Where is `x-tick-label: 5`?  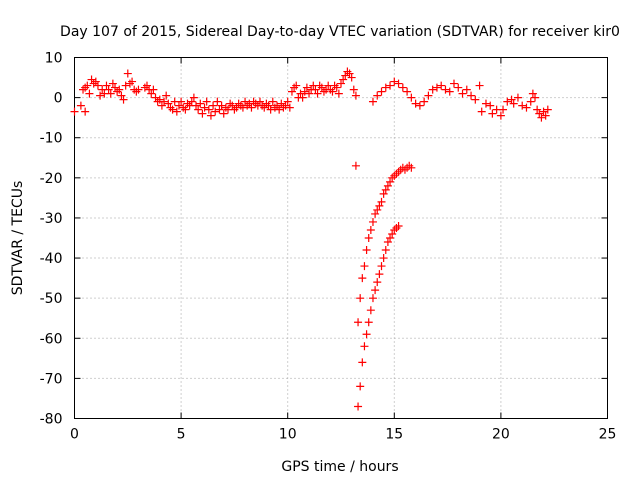 x-tick-label: 5 is located at coordinates (181, 435).